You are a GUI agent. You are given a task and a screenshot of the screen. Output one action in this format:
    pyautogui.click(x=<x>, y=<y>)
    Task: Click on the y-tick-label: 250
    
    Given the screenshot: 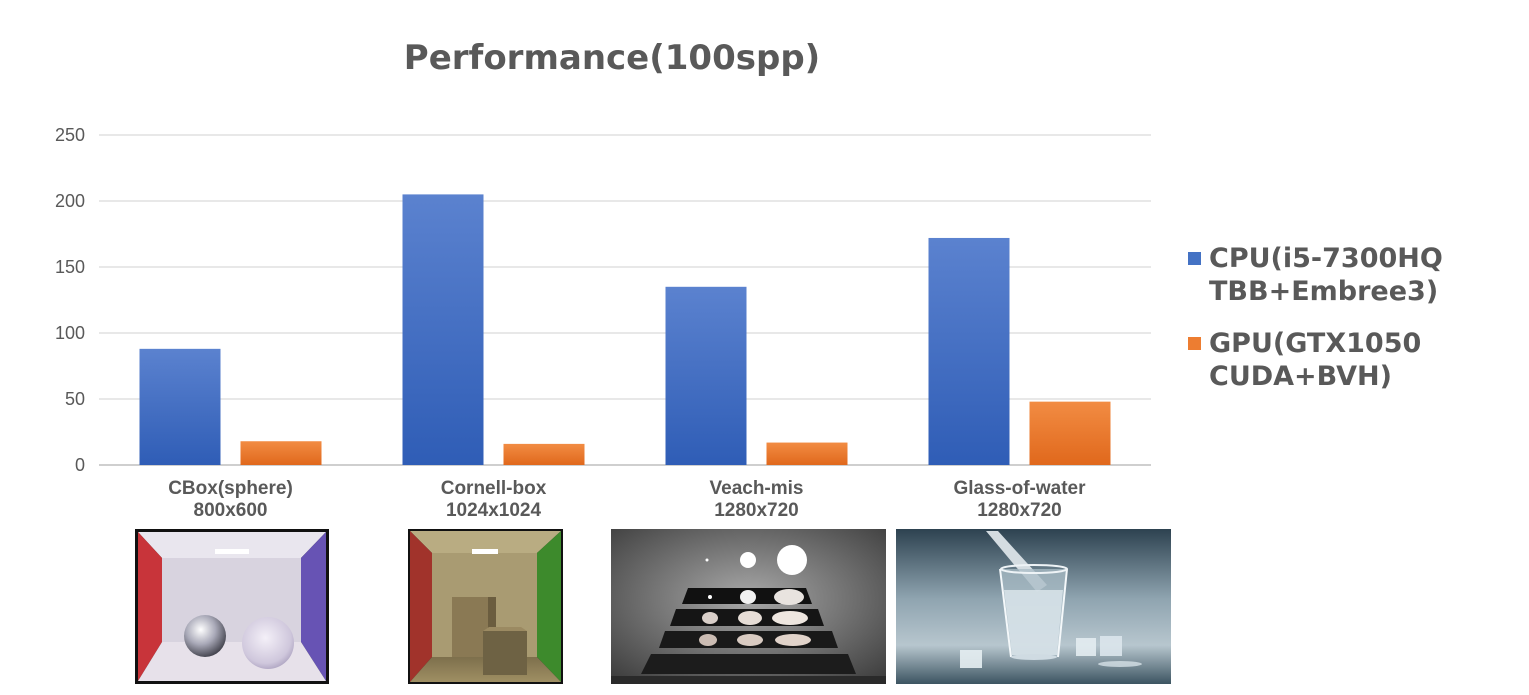 What is the action you would take?
    pyautogui.click(x=70, y=135)
    